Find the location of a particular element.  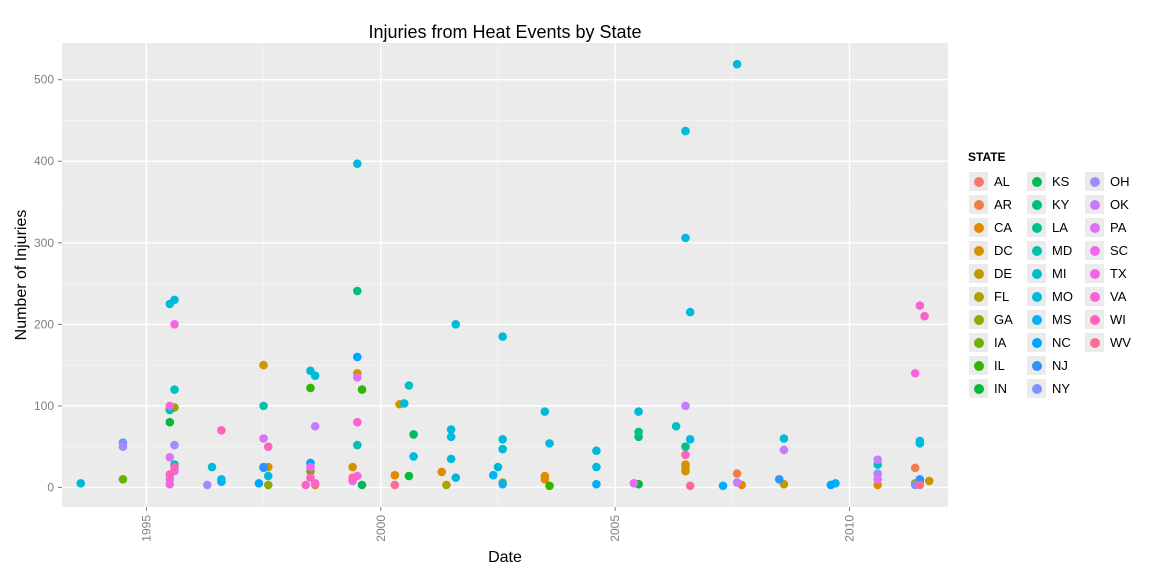

legend-title: STATE is located at coordinates (987, 157).